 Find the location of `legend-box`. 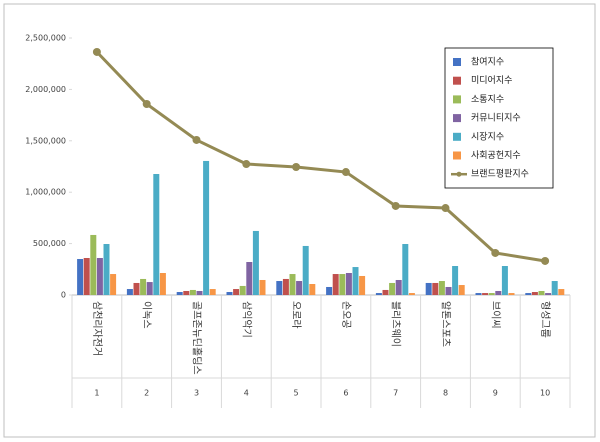

legend-box is located at coordinates (499, 118).